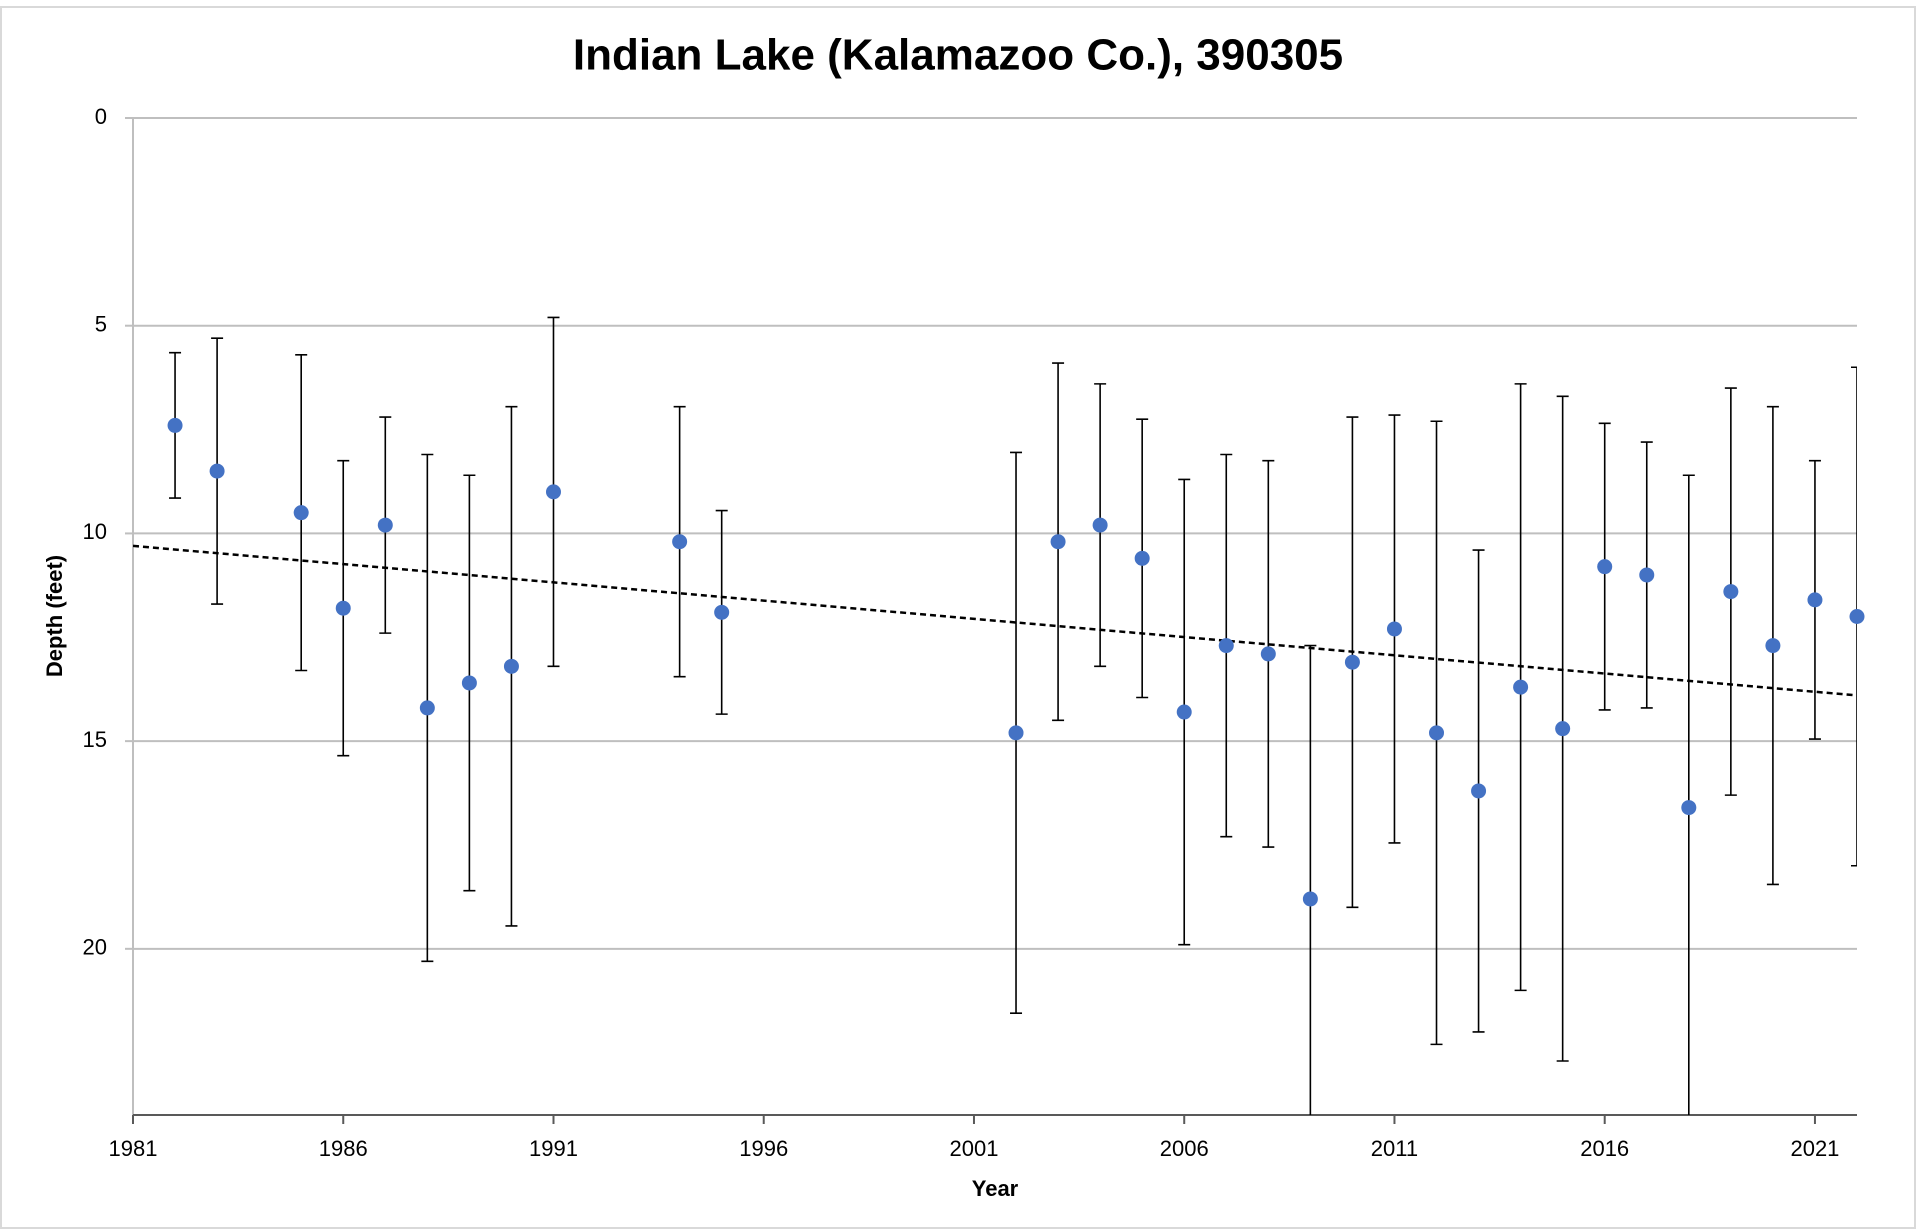 Image resolution: width=1917 pixels, height=1229 pixels. I want to click on y-axis-title: Depth (feet), so click(54, 616).